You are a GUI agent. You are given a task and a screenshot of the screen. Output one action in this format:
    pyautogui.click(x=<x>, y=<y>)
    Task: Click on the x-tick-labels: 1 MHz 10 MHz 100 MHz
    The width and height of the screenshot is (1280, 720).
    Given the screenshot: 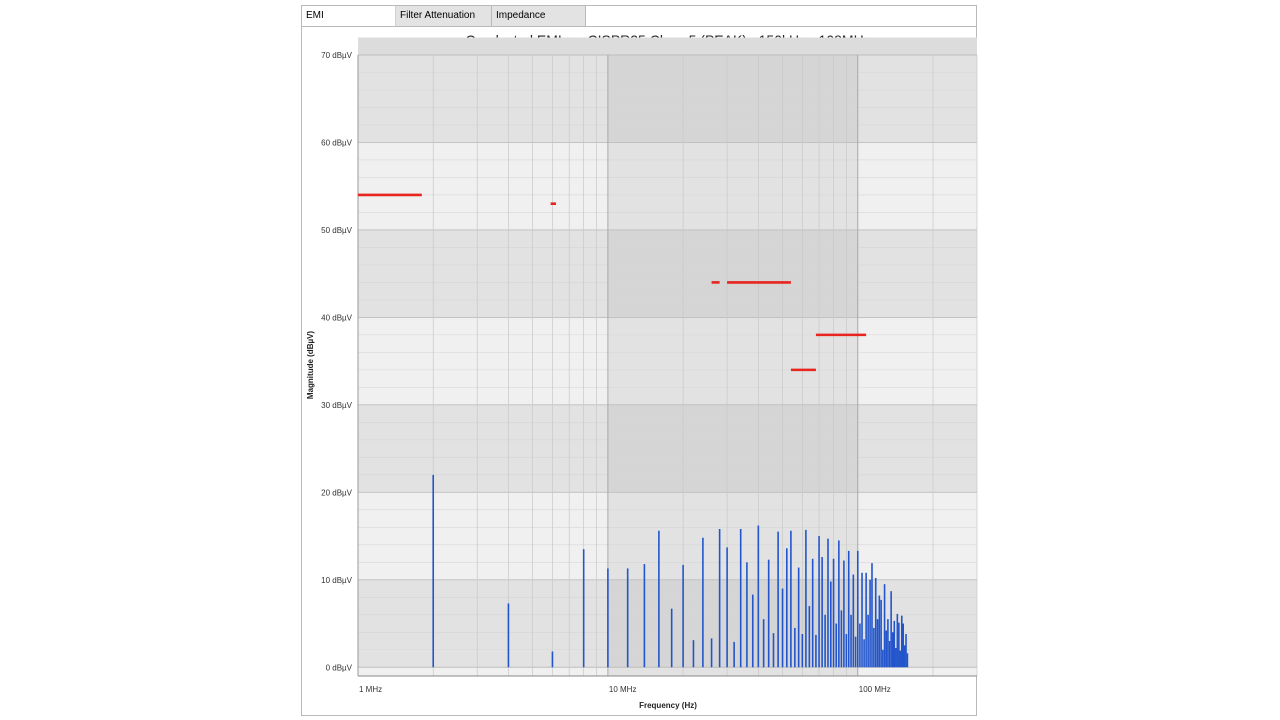 What is the action you would take?
    pyautogui.click(x=625, y=689)
    